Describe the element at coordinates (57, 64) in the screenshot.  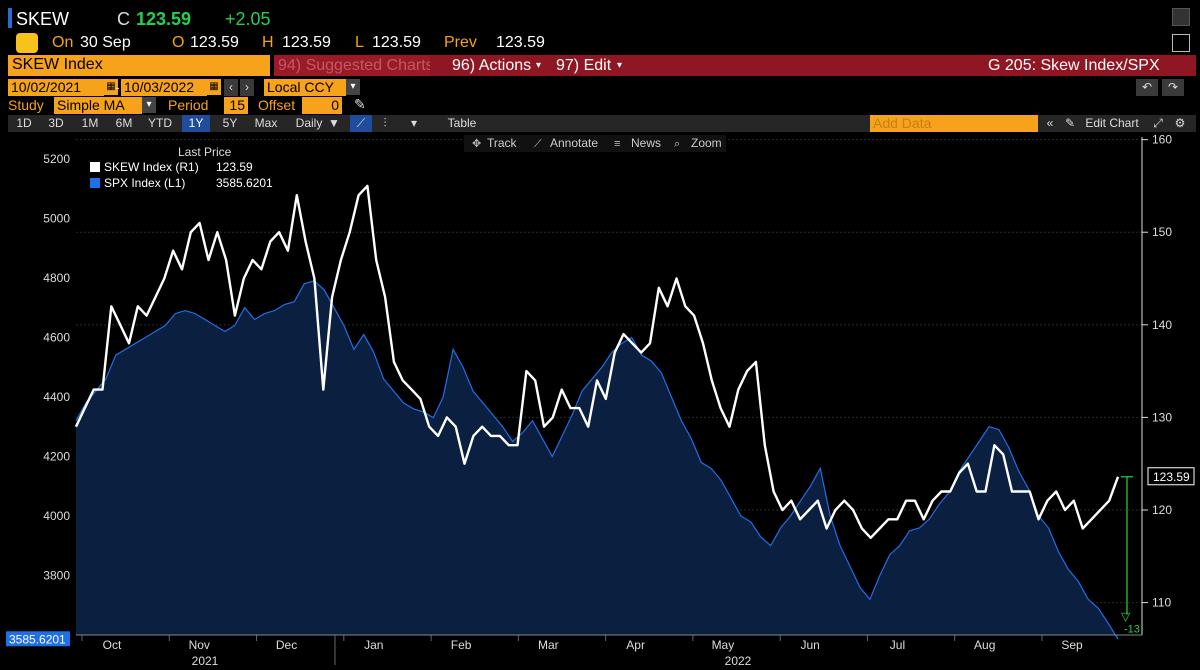
I see `title-text: SKEW Index` at that location.